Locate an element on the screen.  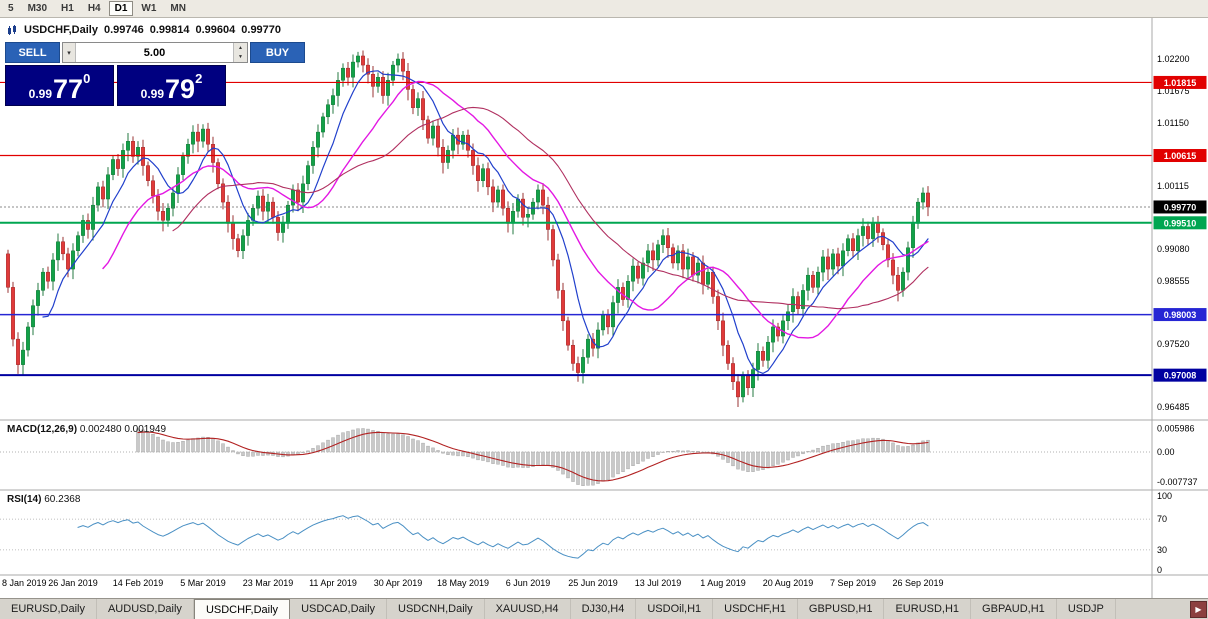
price-axis-tick: 1.01150 is located at coordinates (1173, 123).